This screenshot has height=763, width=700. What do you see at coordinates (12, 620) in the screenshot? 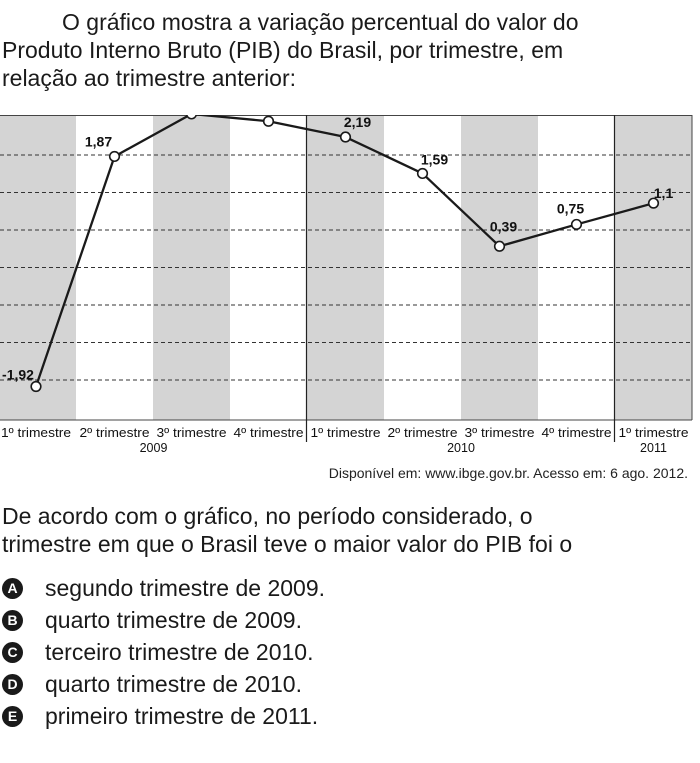
I see `option-b-badge: B` at bounding box center [12, 620].